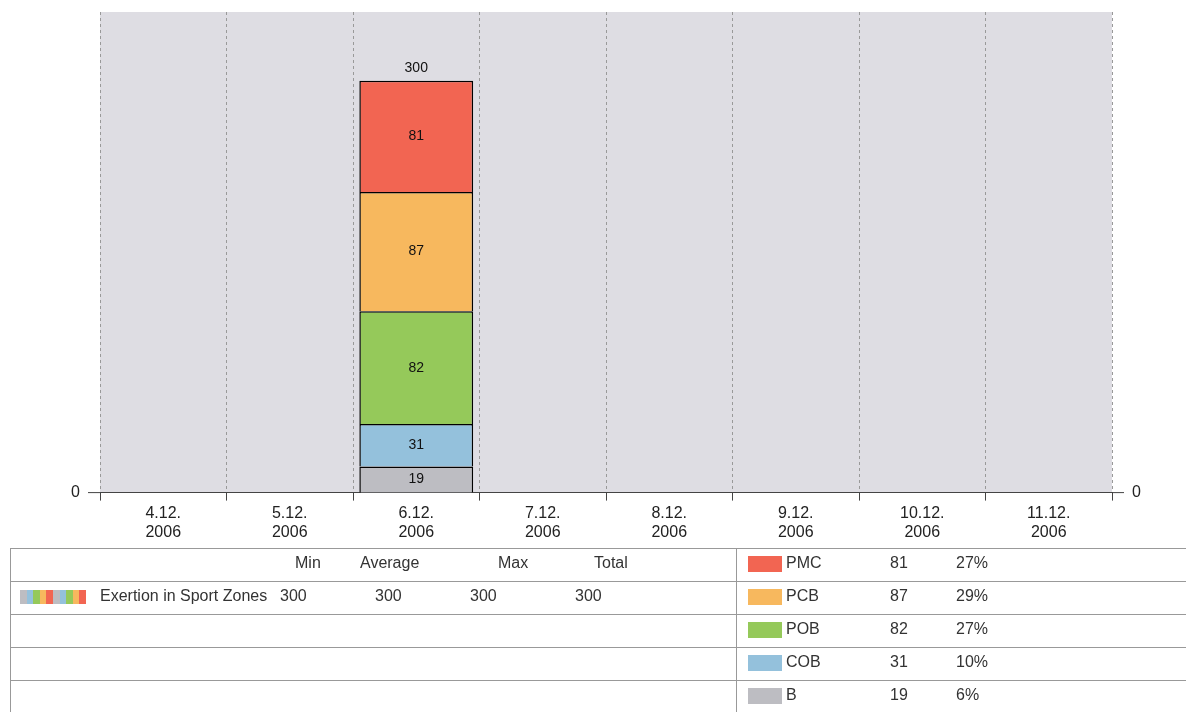  I want to click on x-tick-label: 7.12. 2006, so click(542, 521).